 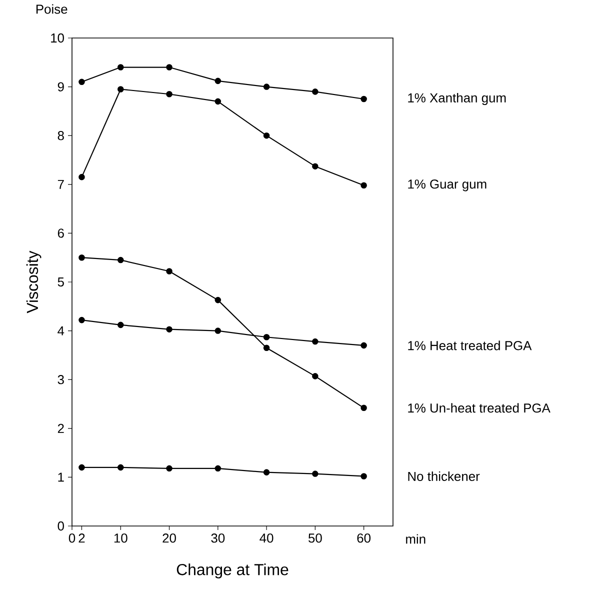 What do you see at coordinates (169, 538) in the screenshot?
I see `x-tick-label: 20` at bounding box center [169, 538].